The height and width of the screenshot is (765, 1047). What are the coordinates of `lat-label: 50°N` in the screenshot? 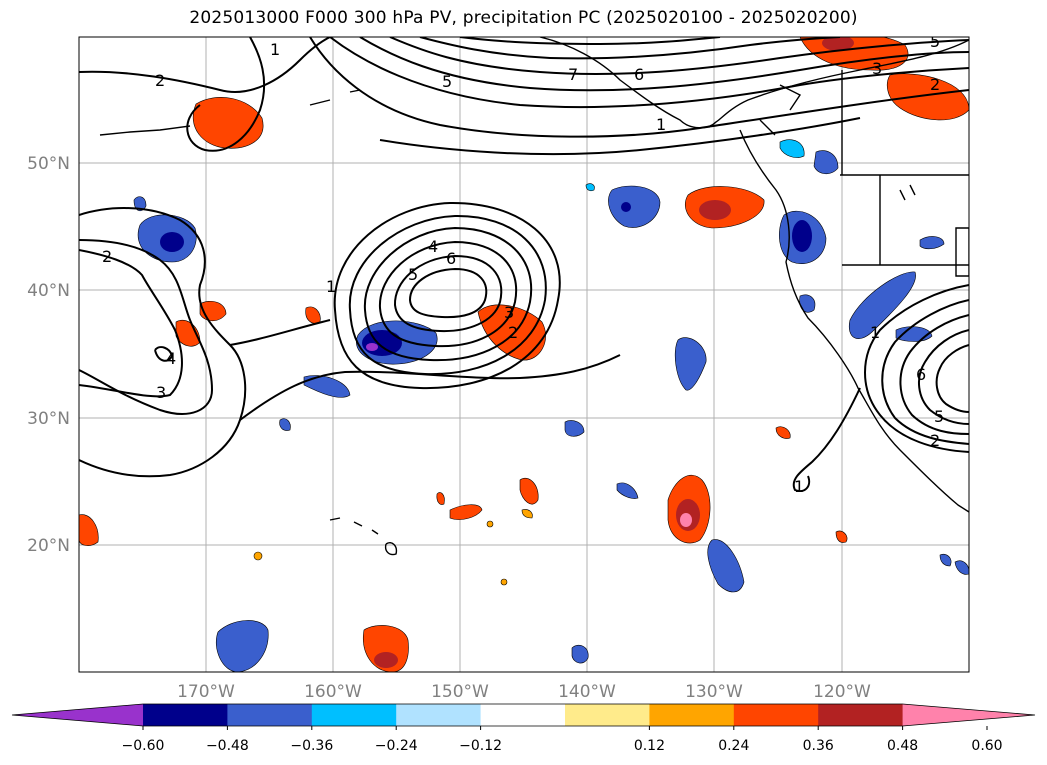 It's located at (48, 164).